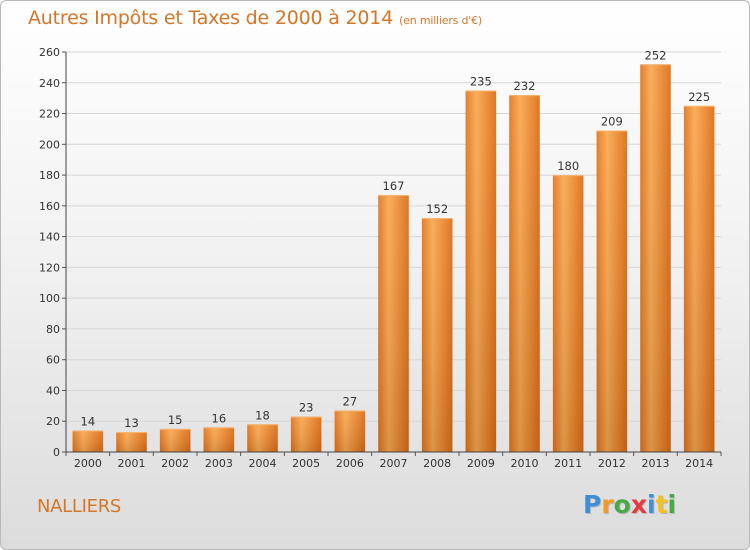 The height and width of the screenshot is (550, 750). Describe the element at coordinates (53, 252) in the screenshot. I see `y-axis: 0 20 40 60 80 100 120 140 160 180 200 220 240 260` at that location.